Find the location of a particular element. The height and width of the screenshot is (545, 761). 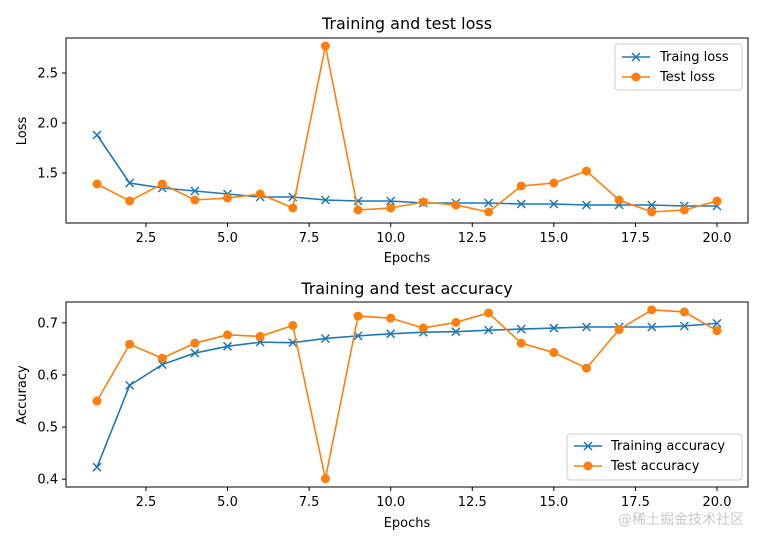

loss-x-ticks: 2.5 5.0 7.5 10.0 12.5 15.0 17.5 20.0 is located at coordinates (434, 234).